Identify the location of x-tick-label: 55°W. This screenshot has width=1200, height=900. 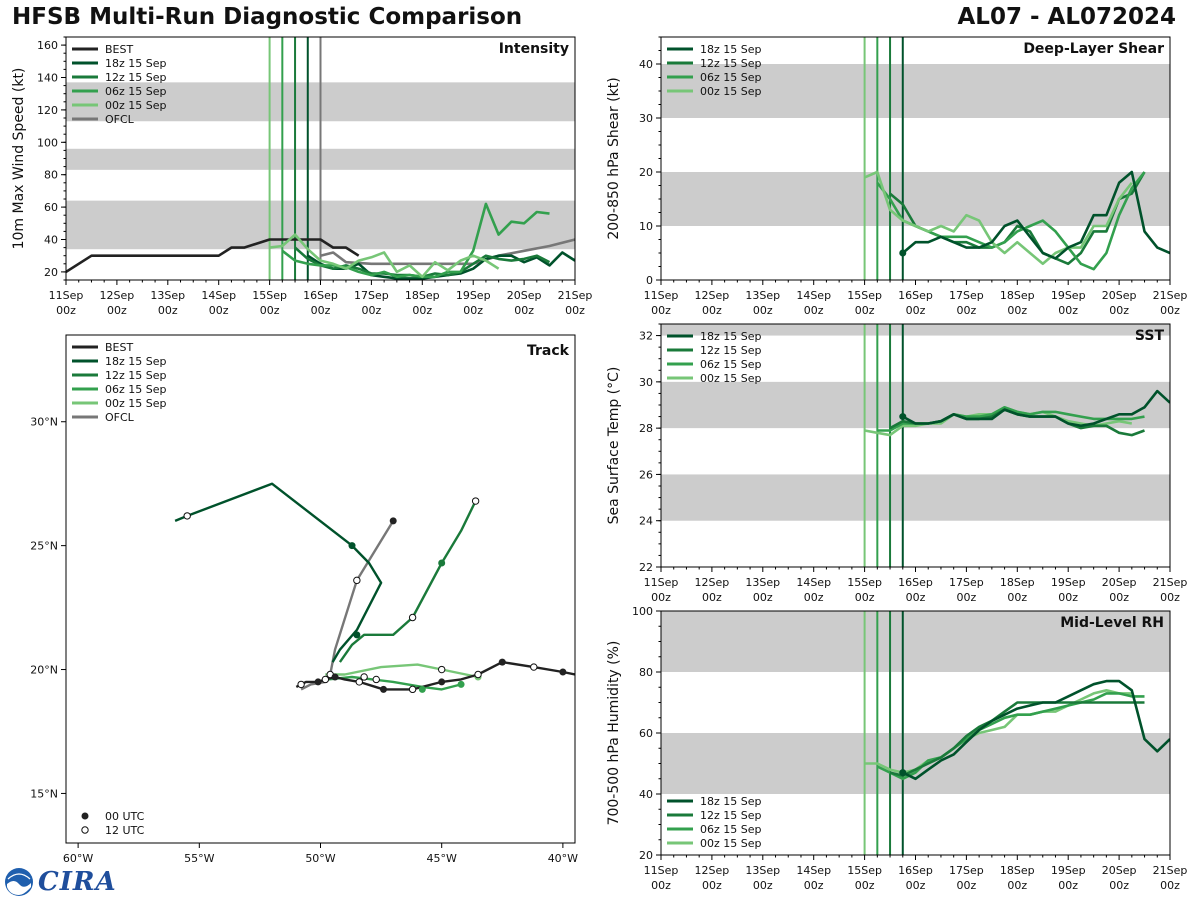
(199, 858).